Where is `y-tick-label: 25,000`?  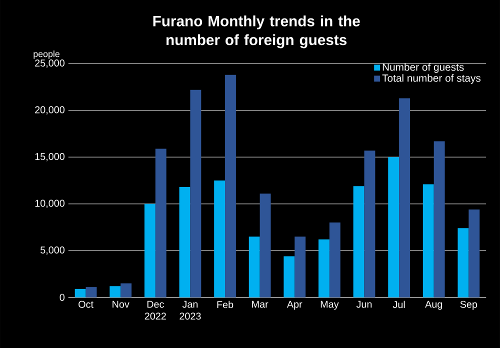
y-tick-label: 25,000 is located at coordinates (50, 64).